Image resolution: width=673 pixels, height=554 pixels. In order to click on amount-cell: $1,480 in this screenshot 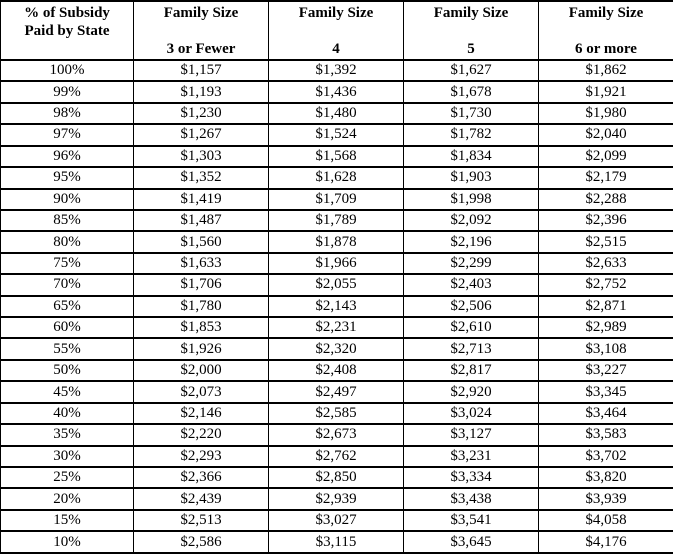, I will do `click(336, 113)`.